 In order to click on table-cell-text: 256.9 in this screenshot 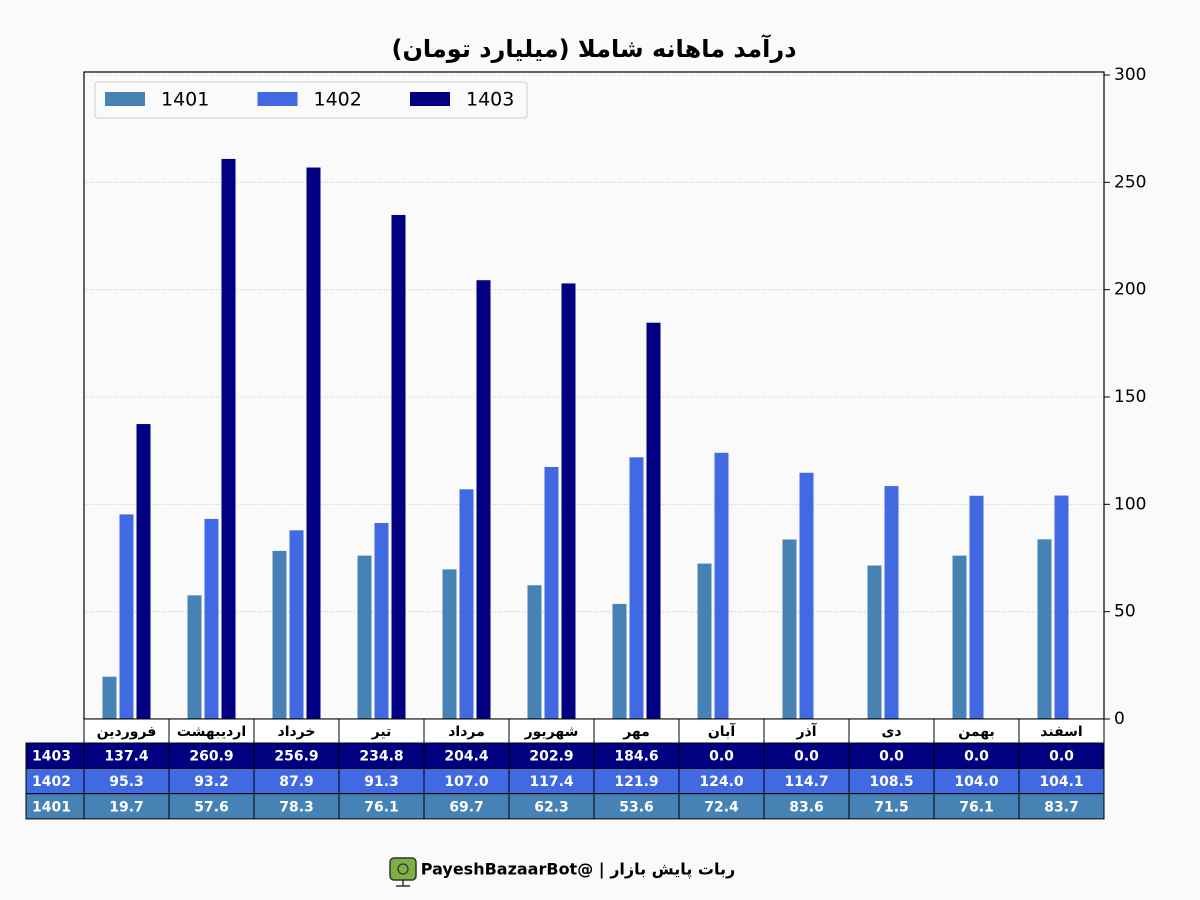, I will do `click(296, 757)`.